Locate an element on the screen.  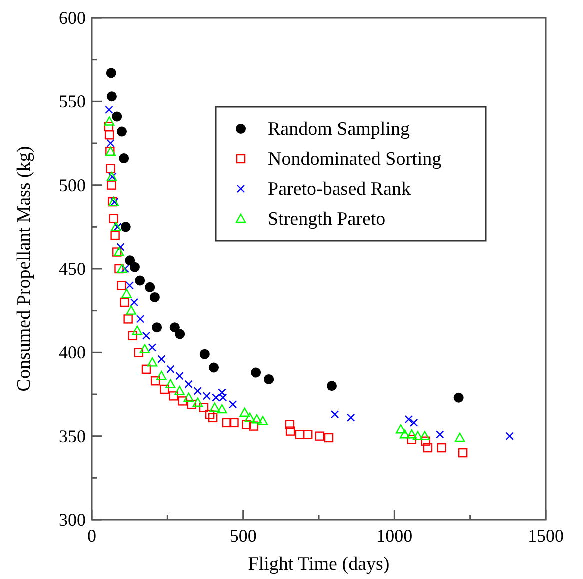
x-tick-label: 1500 is located at coordinates (546, 536).